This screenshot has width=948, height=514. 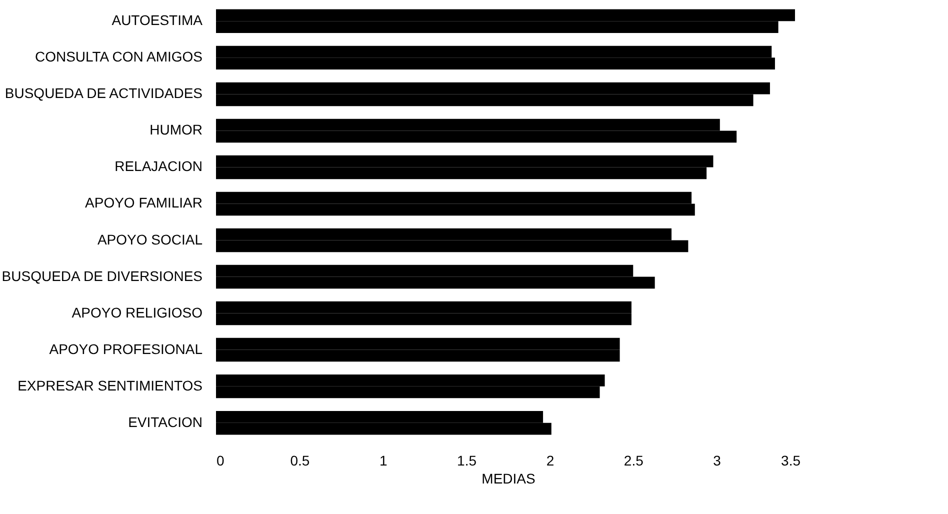 I want to click on x-tick-label: 1, so click(x=383, y=460).